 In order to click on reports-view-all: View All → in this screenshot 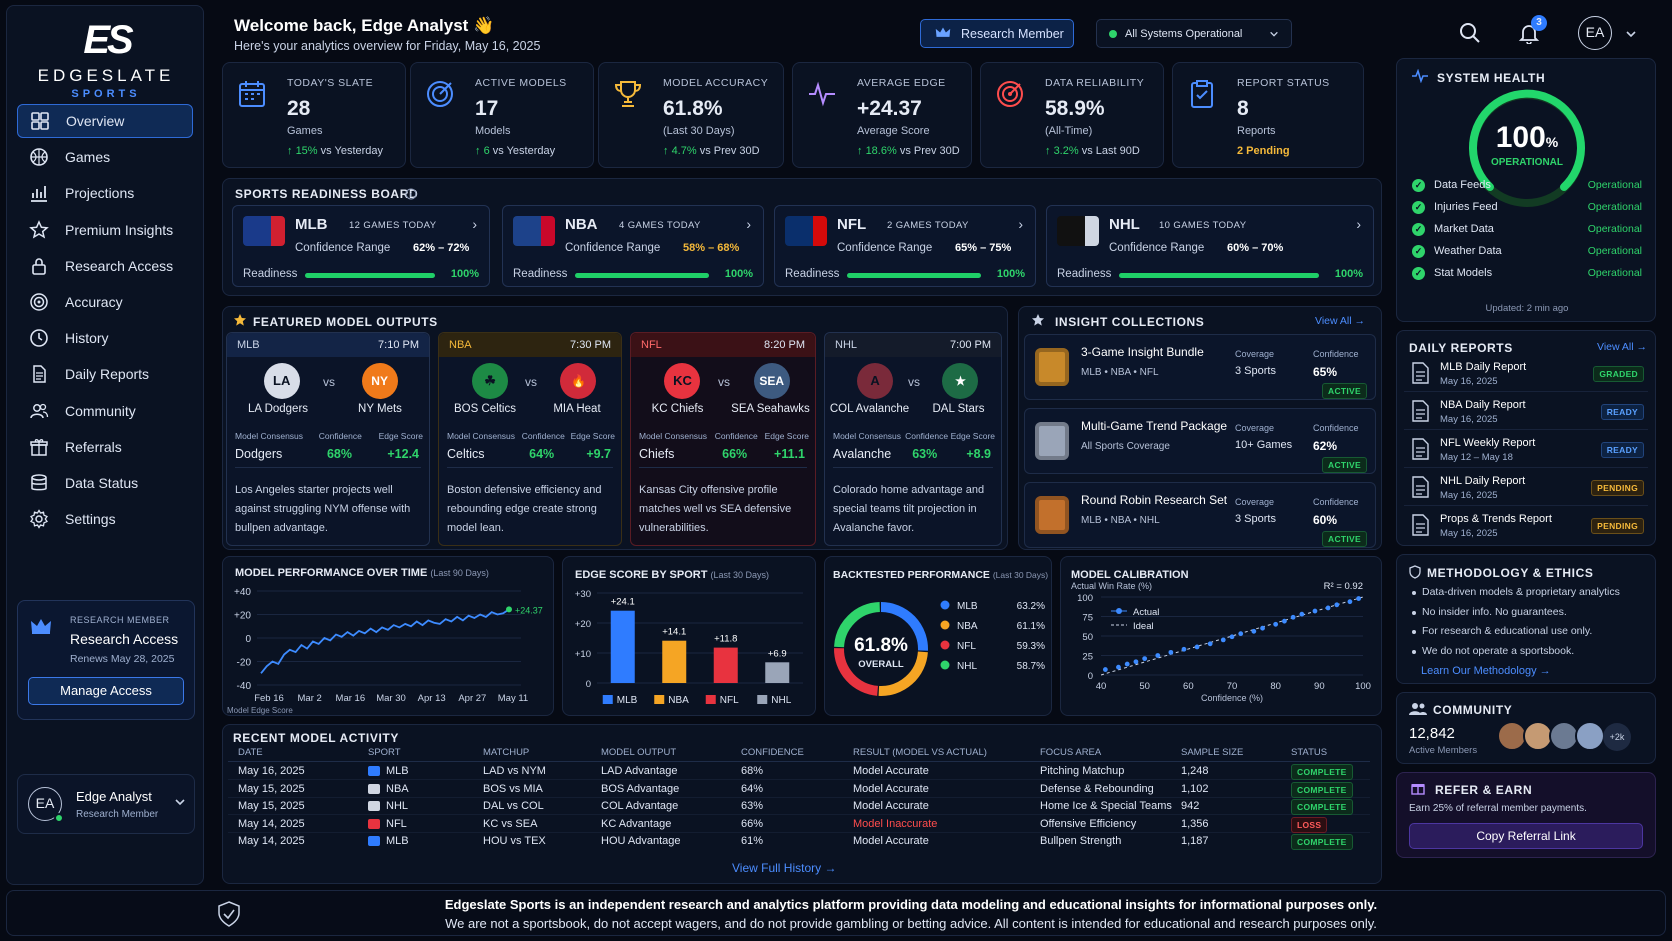, I will do `click(1622, 347)`.